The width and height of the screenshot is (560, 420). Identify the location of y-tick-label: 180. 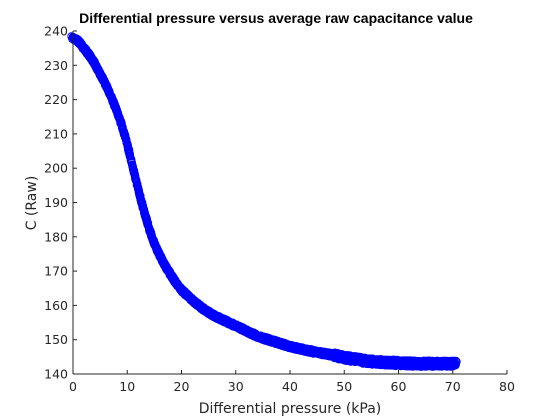
(56, 236).